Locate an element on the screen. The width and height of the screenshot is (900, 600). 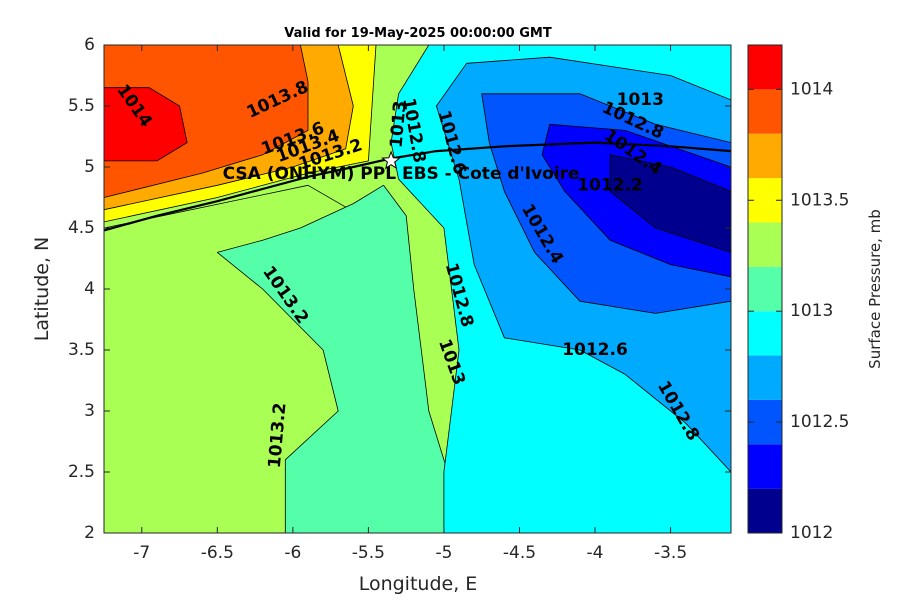
y-tick-label: 4 is located at coordinates (89, 289).